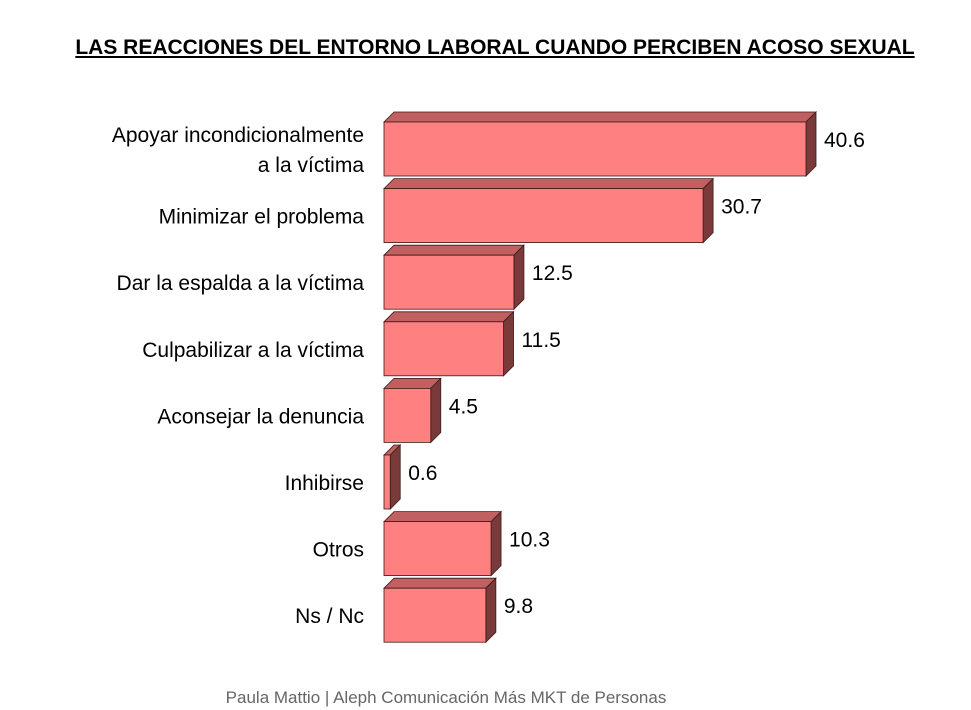 The image size is (971, 710). Describe the element at coordinates (311, 165) in the screenshot. I see `category-label: a la víctima` at that location.